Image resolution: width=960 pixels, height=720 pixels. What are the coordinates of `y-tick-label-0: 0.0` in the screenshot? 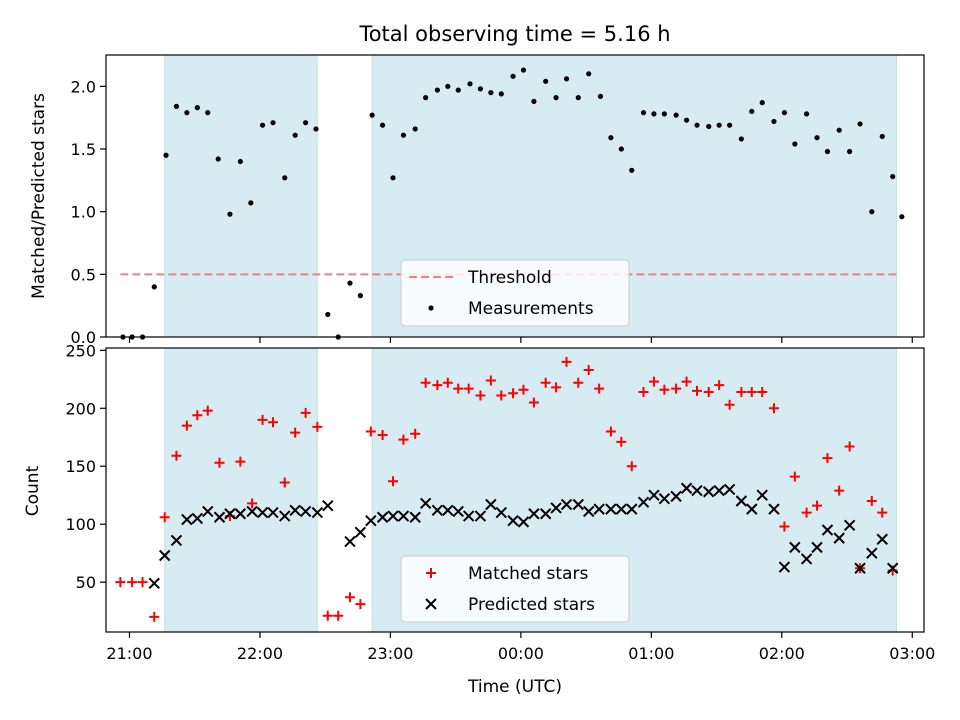 It's located at (83, 337).